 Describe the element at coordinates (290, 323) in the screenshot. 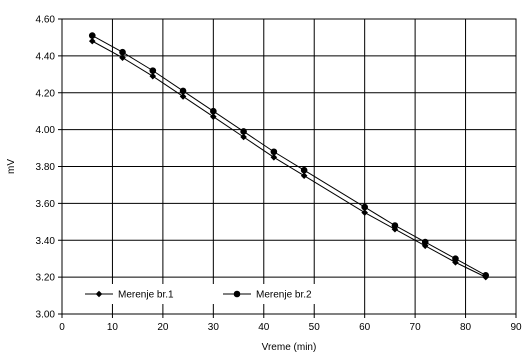

I see `x-axis-ticks: 0 10 20 30 40 50 60 70 80 90` at that location.